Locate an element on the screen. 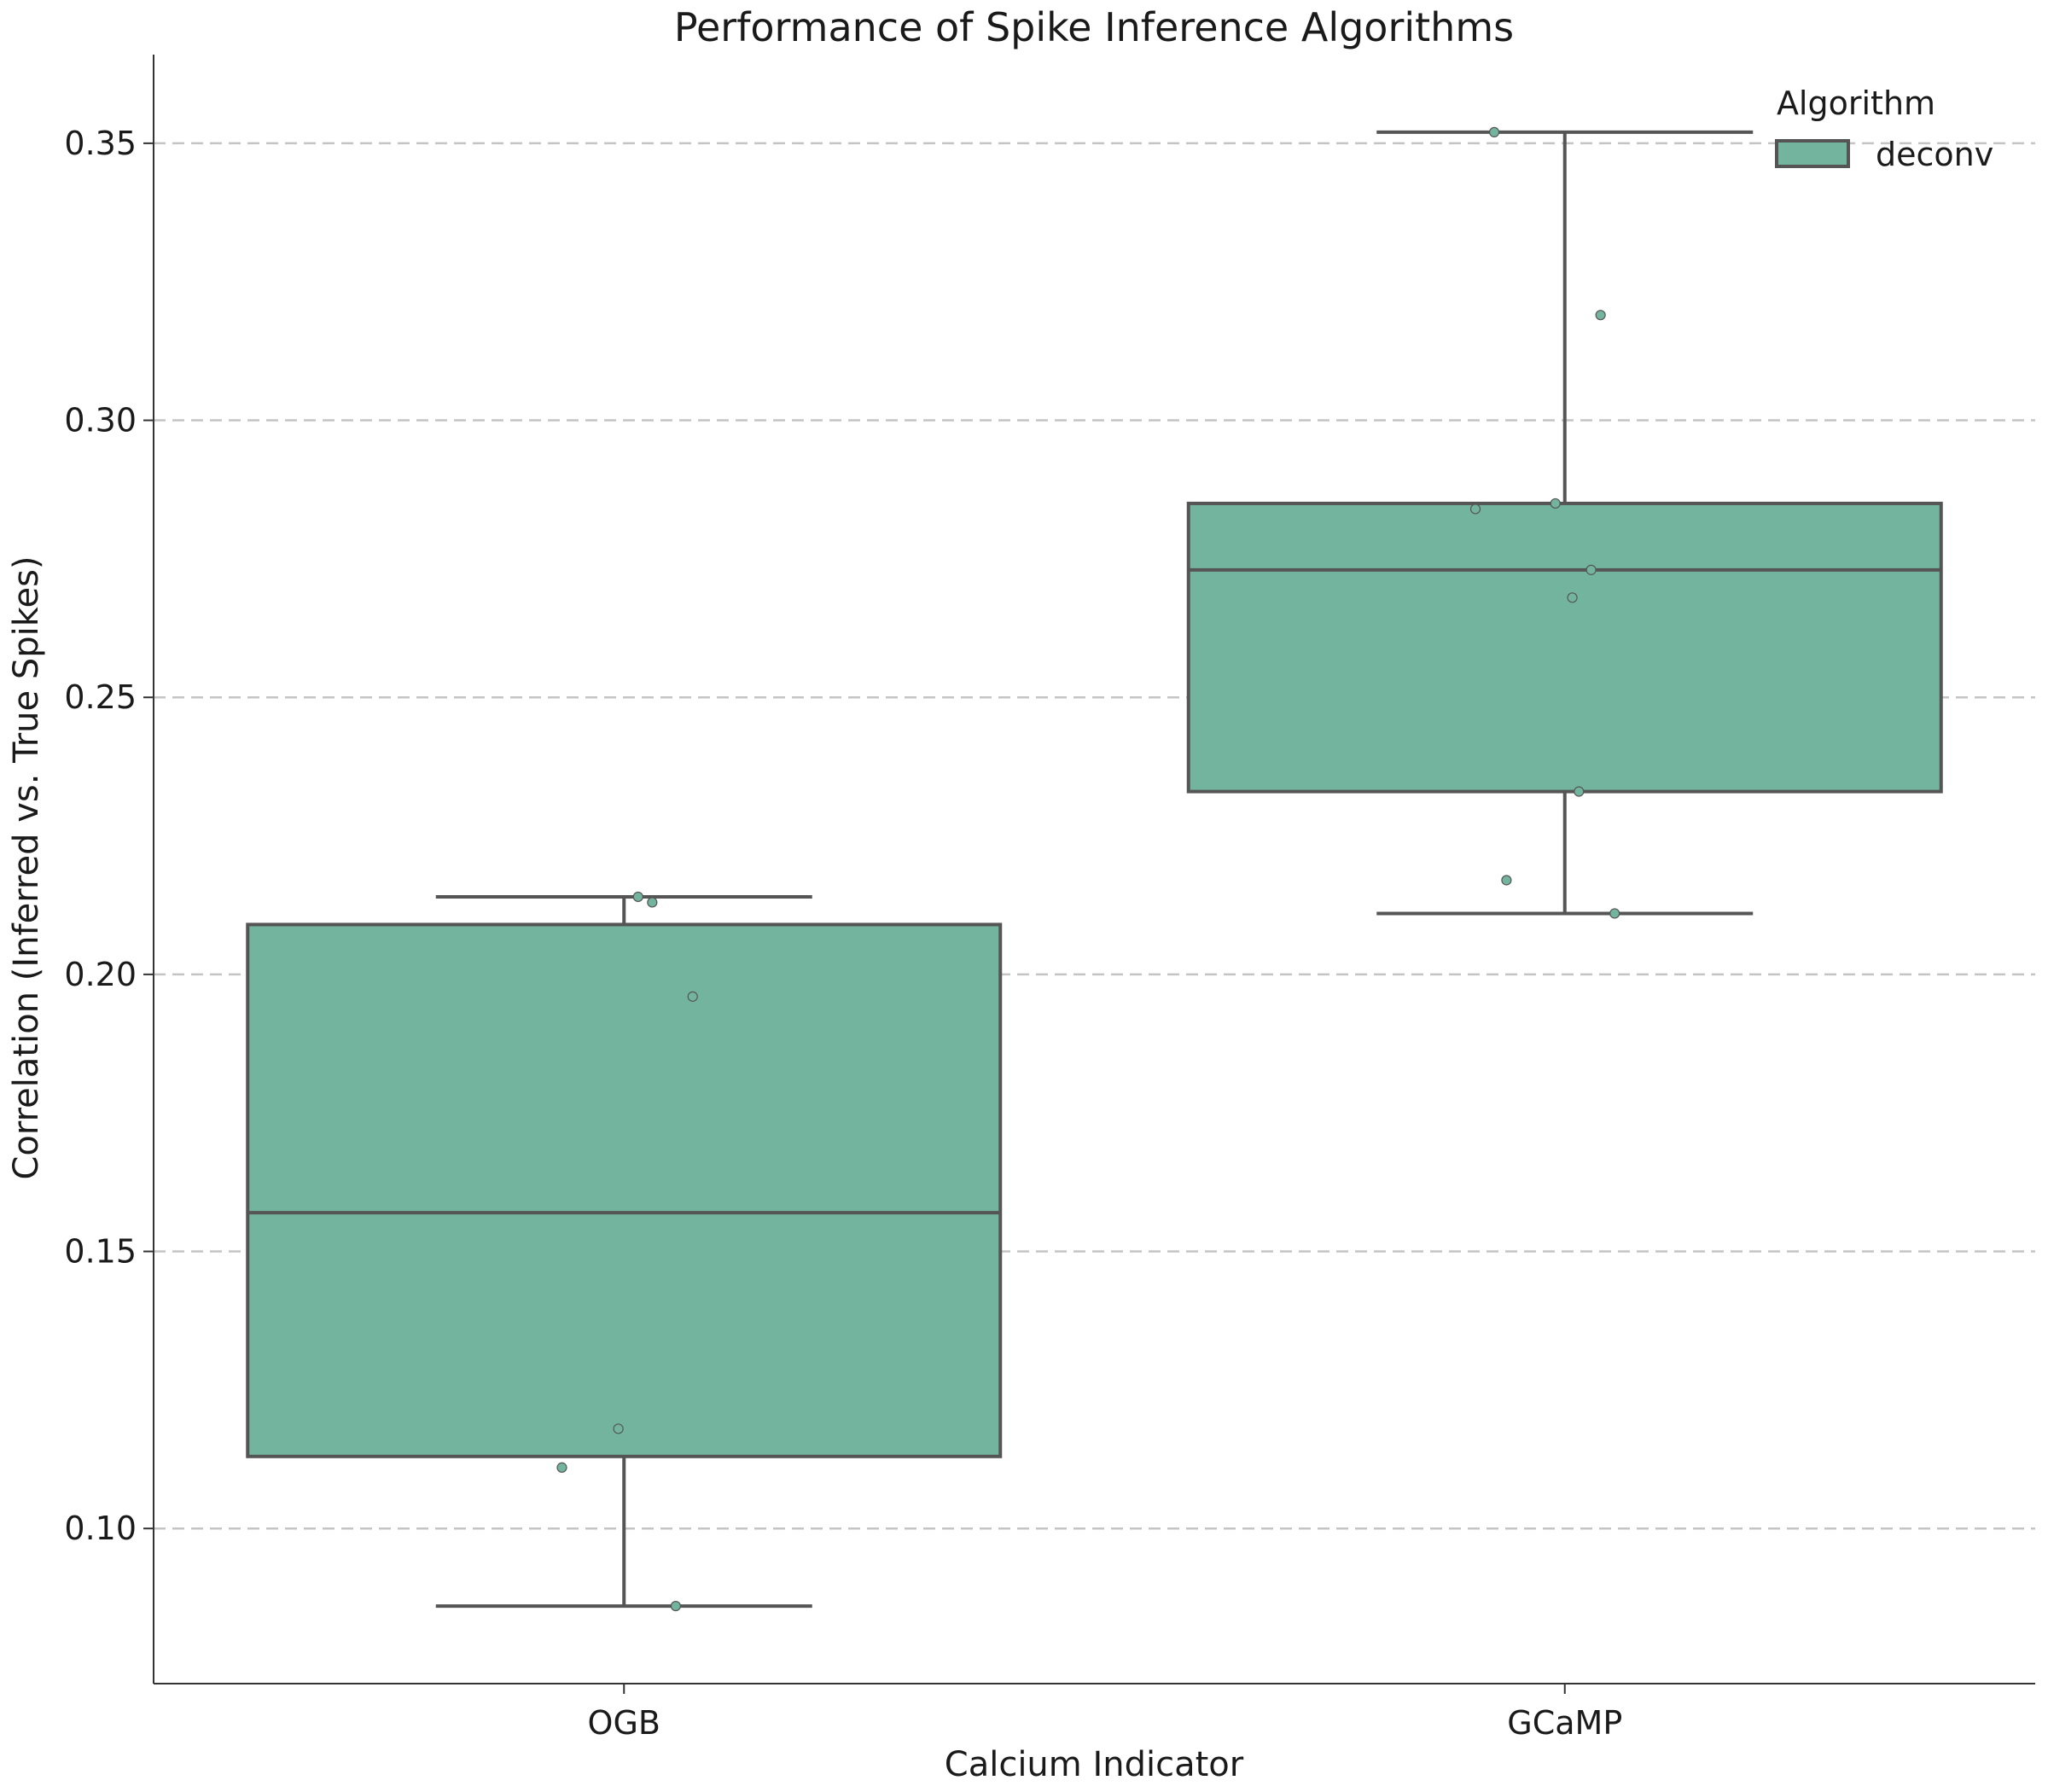 This screenshot has width=2048, height=1792. y-axis-title: Correlation (Inferred vs. True Spikes) is located at coordinates (26, 867).